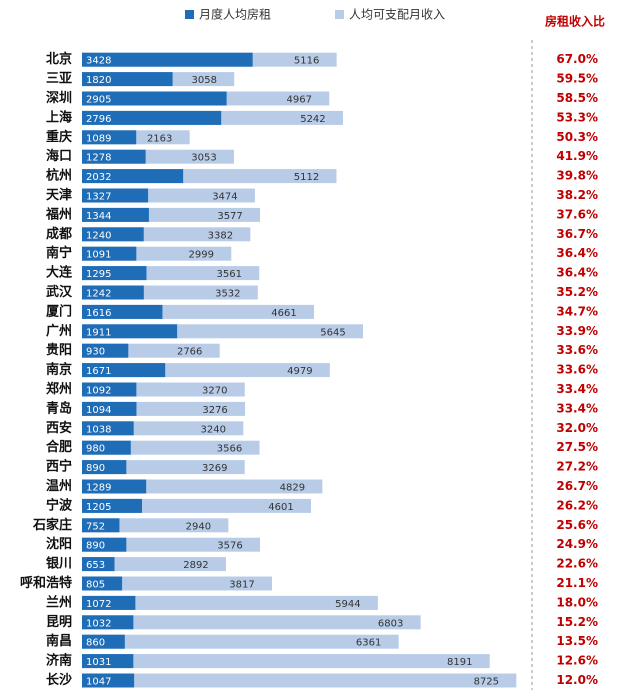 The height and width of the screenshot is (694, 625). What do you see at coordinates (98, 391) in the screenshot?
I see `value-label: 1092` at bounding box center [98, 391].